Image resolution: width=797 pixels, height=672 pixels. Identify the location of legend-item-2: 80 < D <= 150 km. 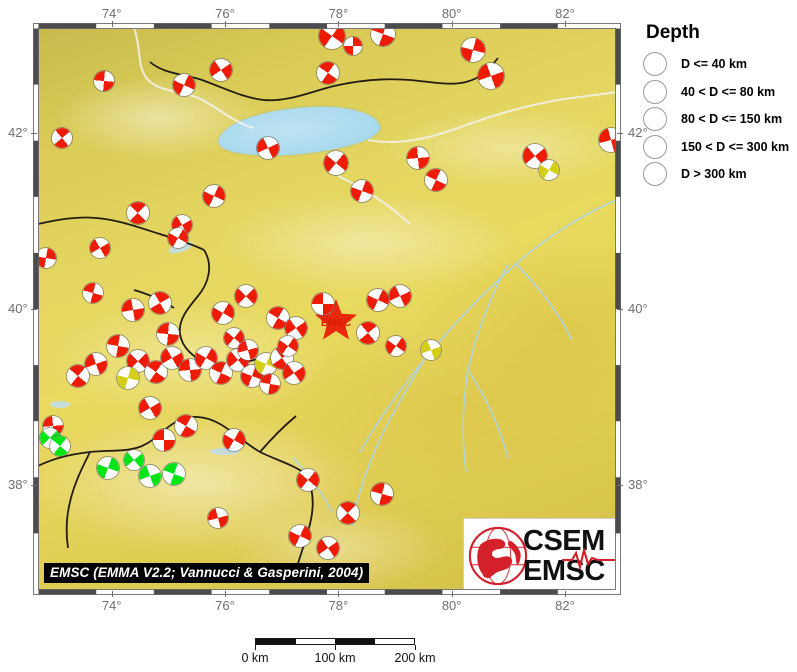
(719, 119).